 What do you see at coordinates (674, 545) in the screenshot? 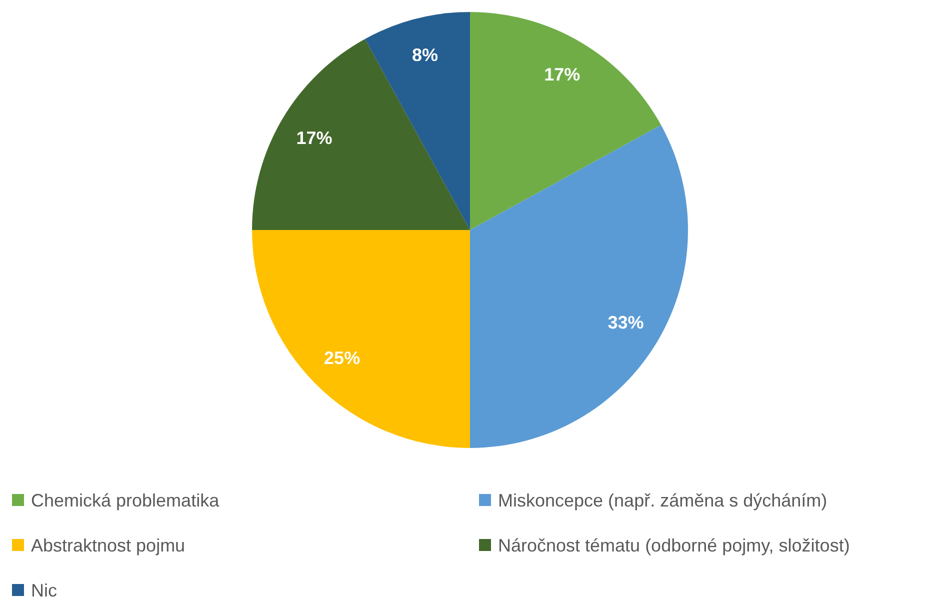
I see `legend-label: Náročnost tématu (odborné pojmy, složitost)` at bounding box center [674, 545].